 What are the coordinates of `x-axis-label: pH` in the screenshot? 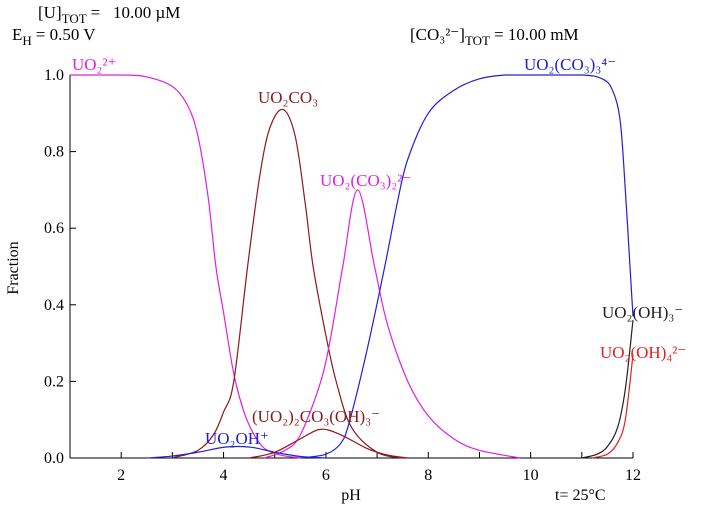 It's located at (351, 495).